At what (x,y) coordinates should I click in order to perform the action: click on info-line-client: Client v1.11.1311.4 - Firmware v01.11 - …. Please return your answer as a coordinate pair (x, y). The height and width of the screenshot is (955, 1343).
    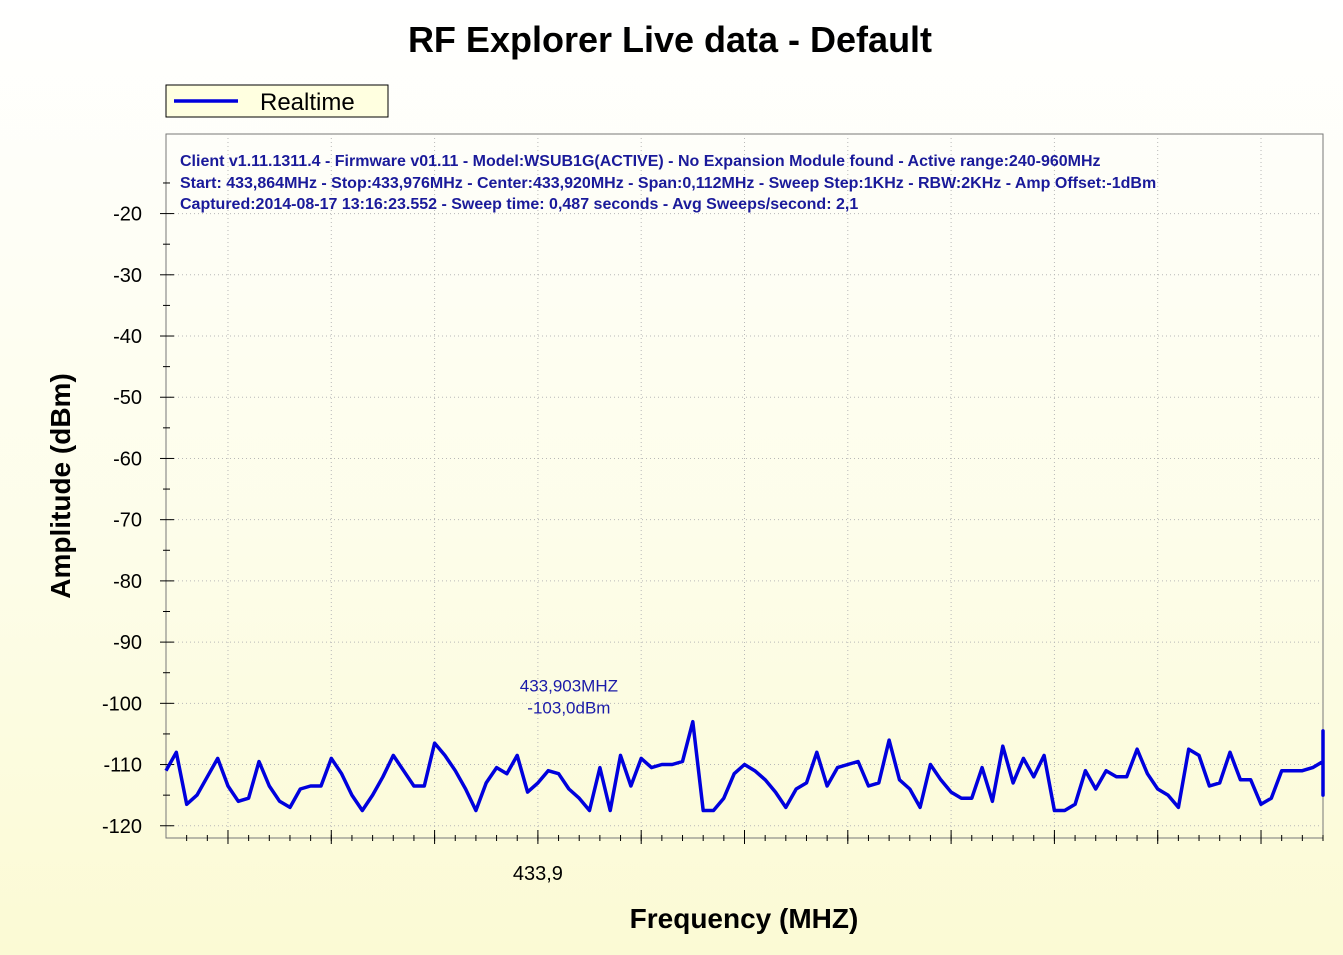
    Looking at the image, I should click on (640, 161).